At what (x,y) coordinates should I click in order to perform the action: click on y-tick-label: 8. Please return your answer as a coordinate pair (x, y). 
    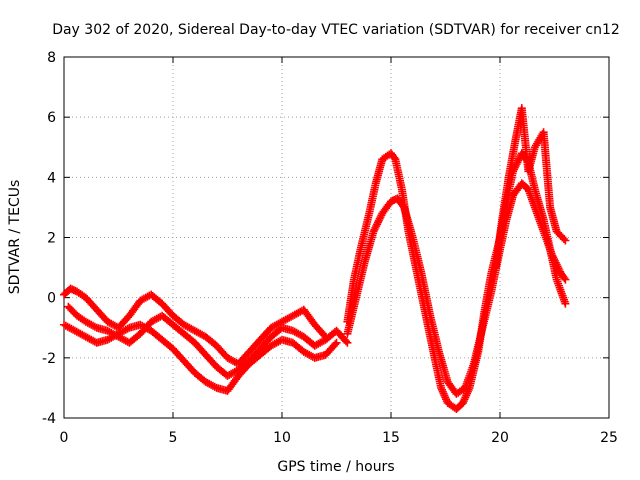
    Looking at the image, I should click on (51, 58).